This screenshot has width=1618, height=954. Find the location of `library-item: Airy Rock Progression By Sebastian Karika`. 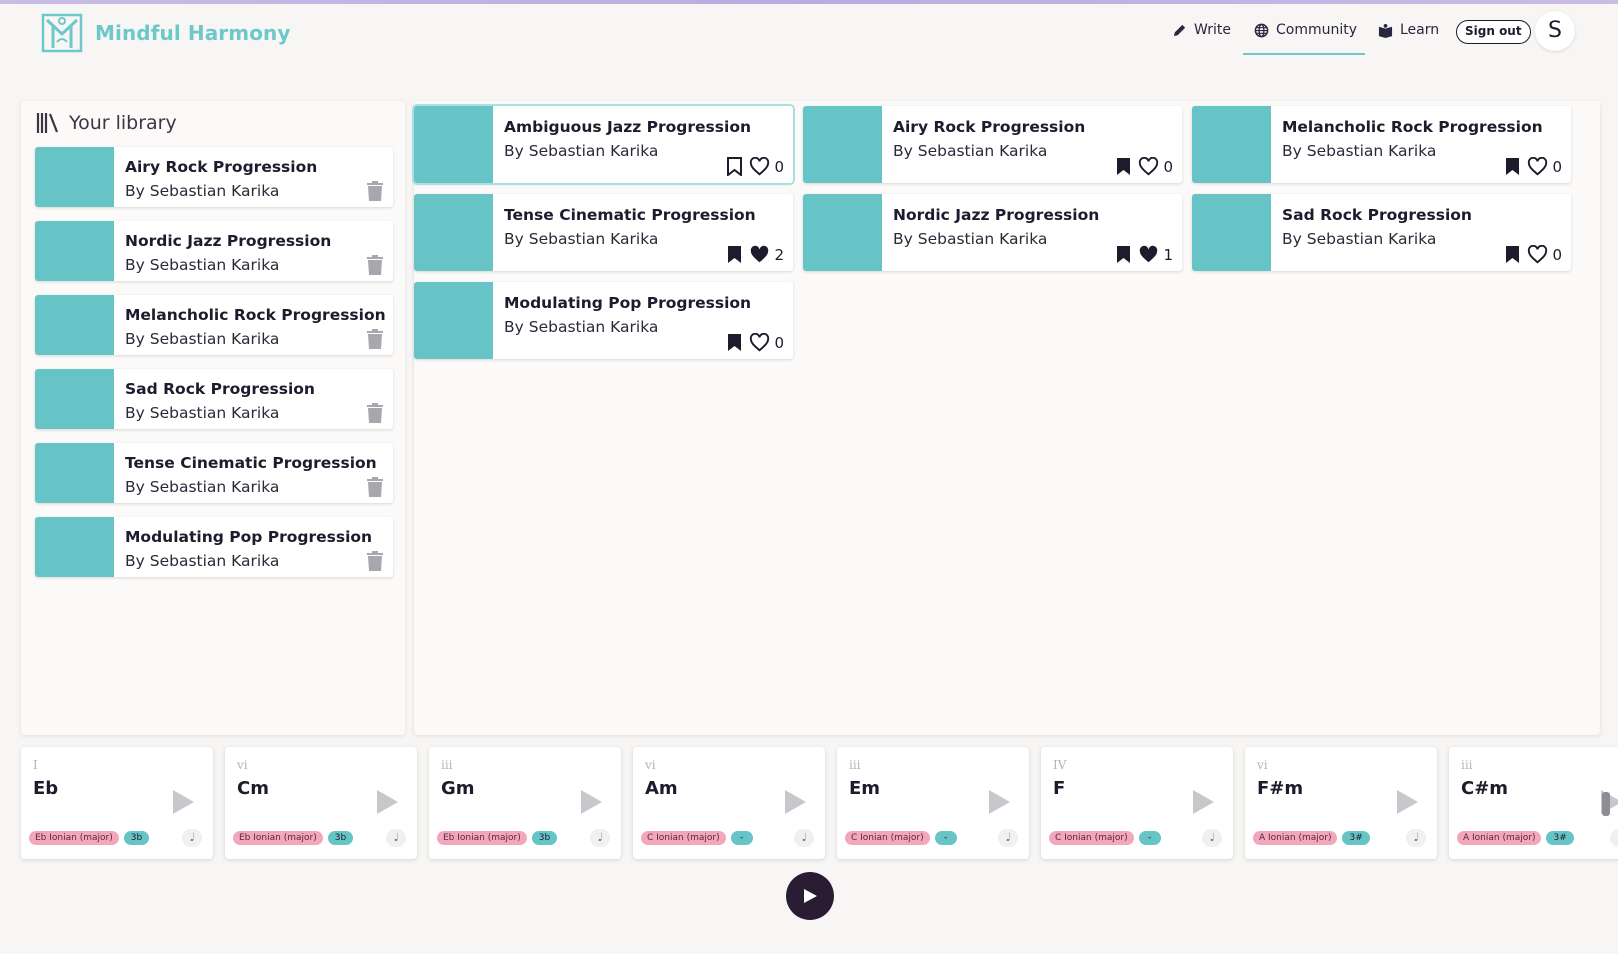

library-item: Airy Rock Progression By Sebastian Karika is located at coordinates (214, 177).